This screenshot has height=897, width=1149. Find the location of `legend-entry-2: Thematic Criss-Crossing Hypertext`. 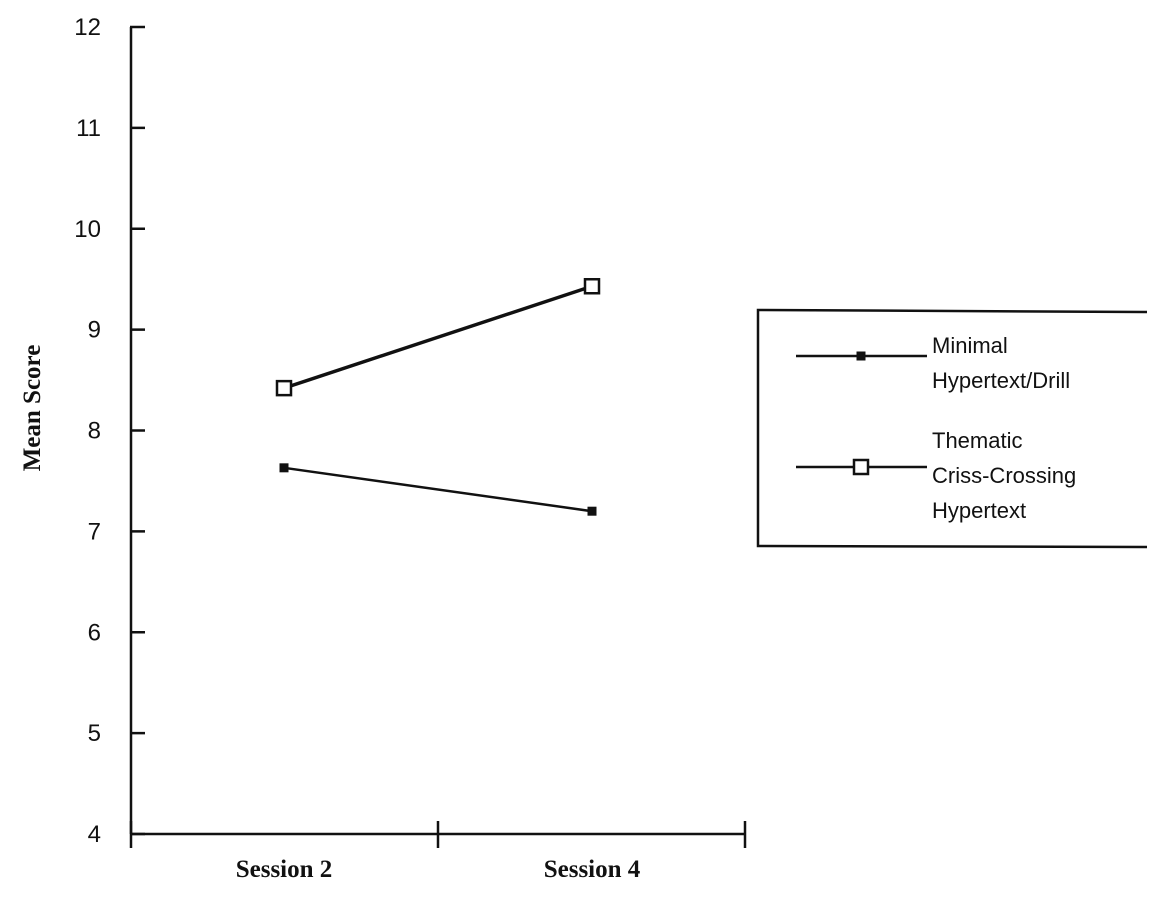

legend-entry-2: Thematic Criss-Crossing Hypertext is located at coordinates (936, 475).